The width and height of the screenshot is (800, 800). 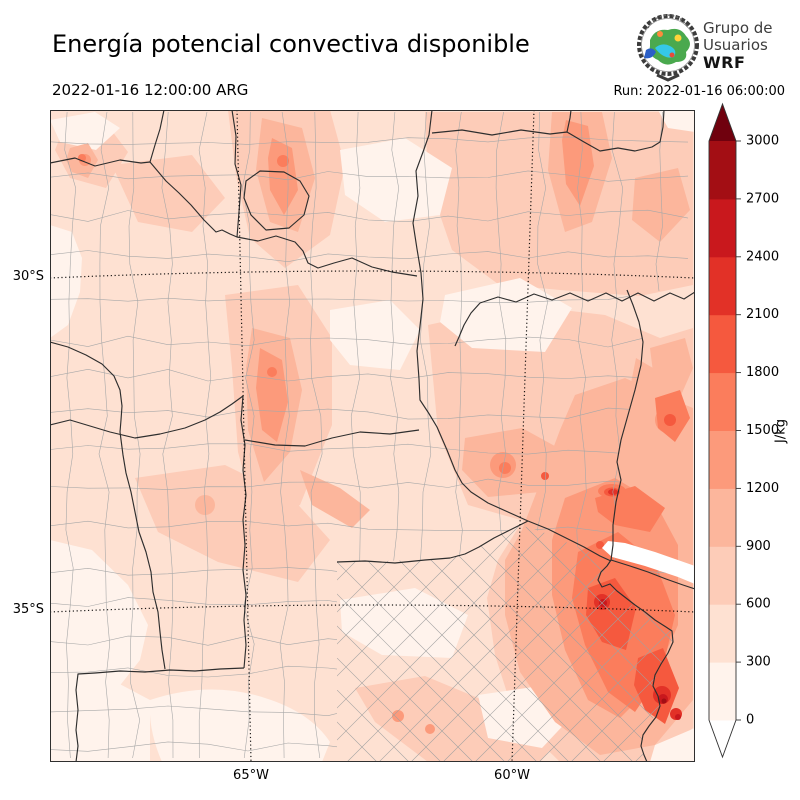 What do you see at coordinates (699, 91) in the screenshot?
I see `run-time-label: Run: 2022-01-16 06:00:00` at bounding box center [699, 91].